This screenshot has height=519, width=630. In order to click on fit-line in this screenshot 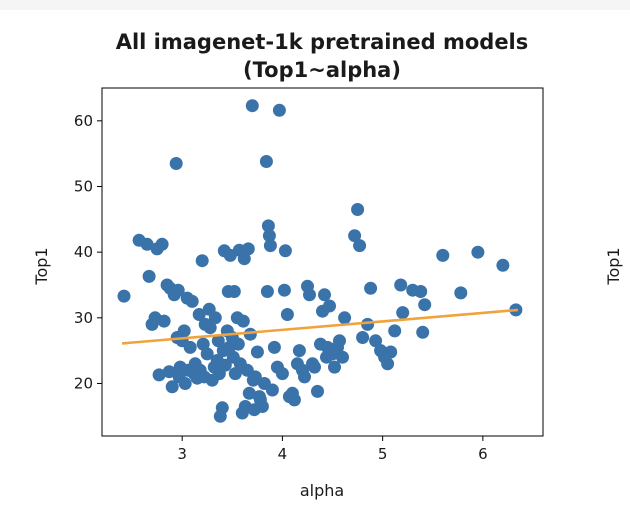, I will do `click(320, 326)`.